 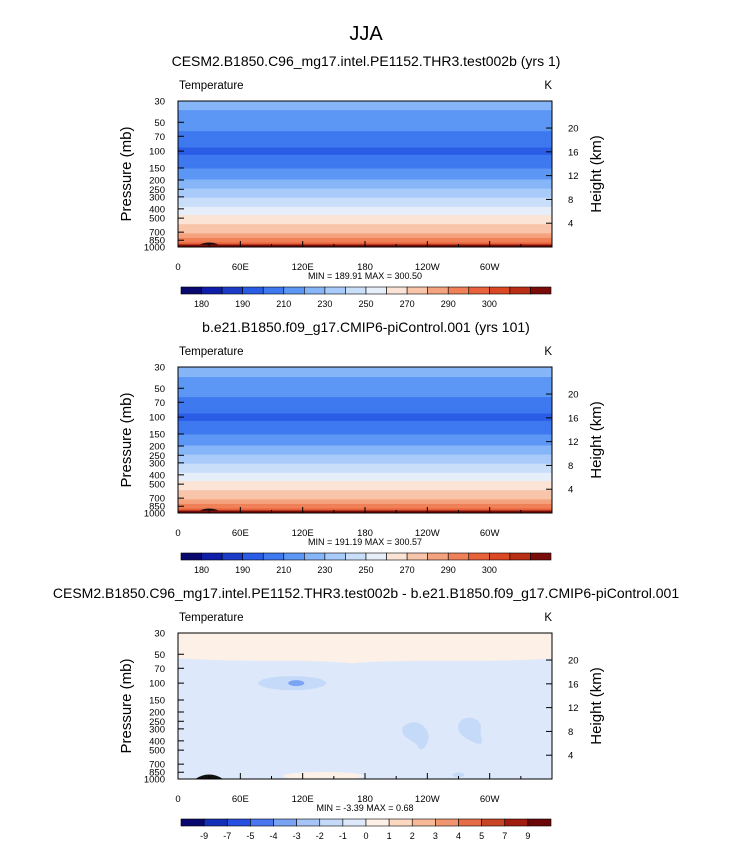 What do you see at coordinates (177, 267) in the screenshot?
I see `x-tick-label: 0` at bounding box center [177, 267].